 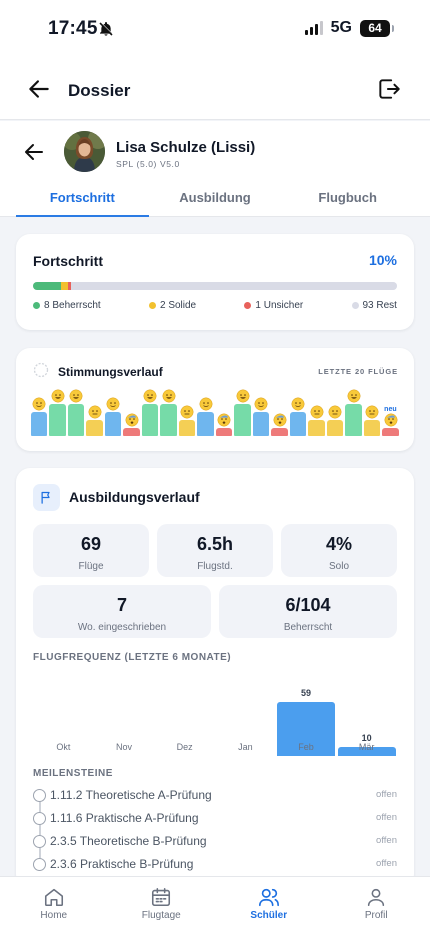 I want to click on student-license: SPL (5.0) V5.0, so click(x=148, y=164).